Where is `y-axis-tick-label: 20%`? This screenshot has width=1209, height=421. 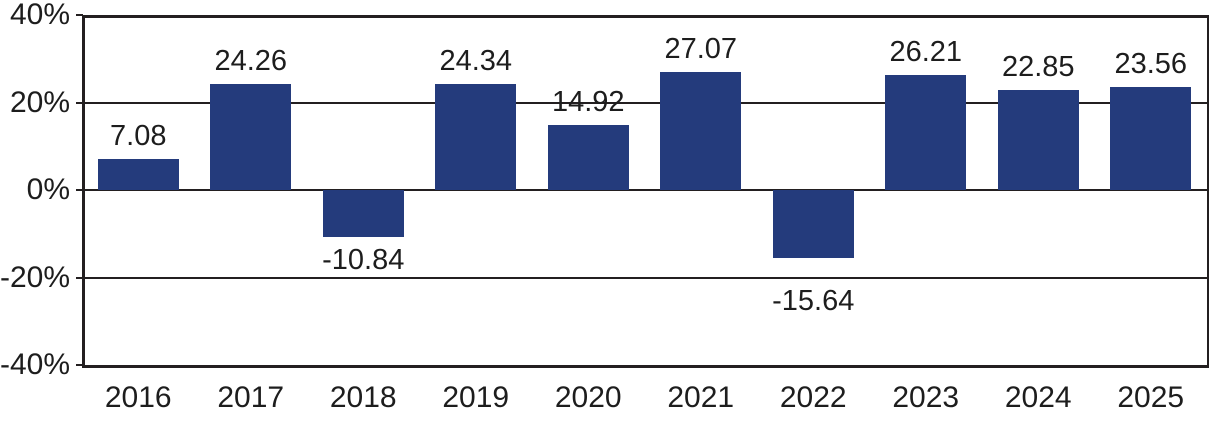 y-axis-tick-label: 20% is located at coordinates (39, 102).